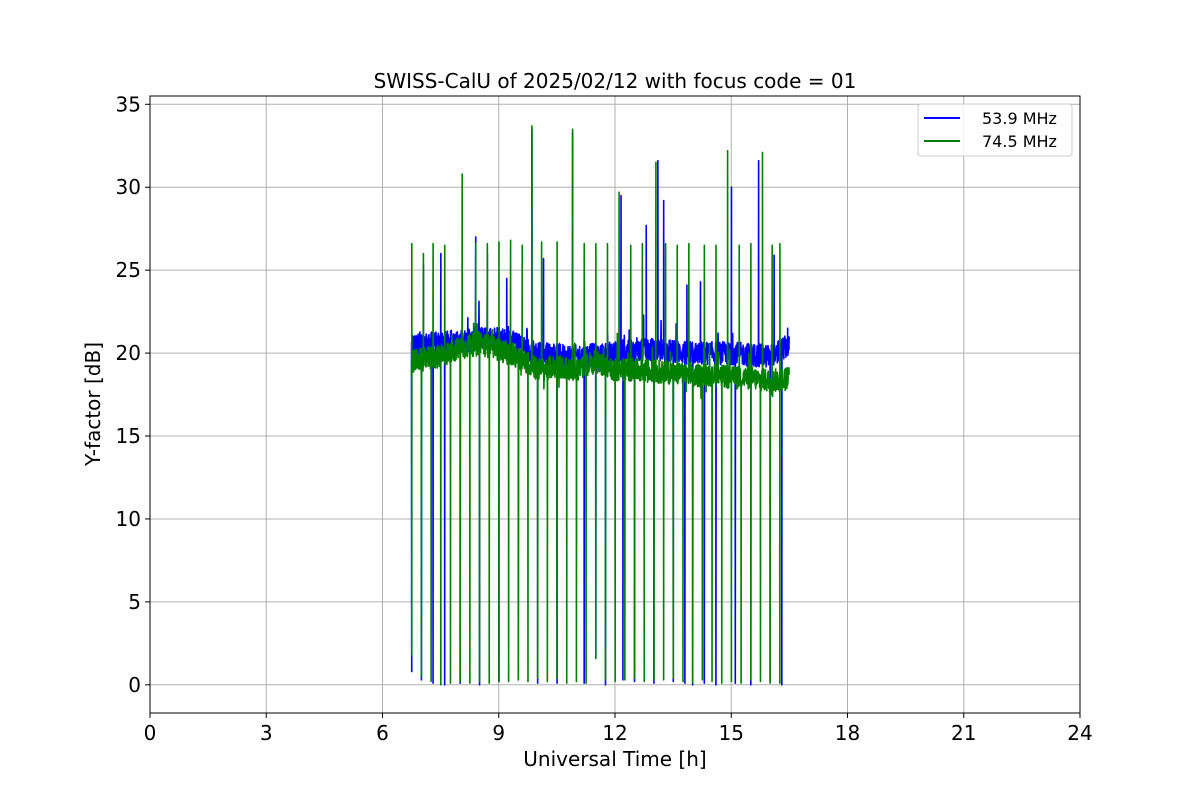 The image size is (1200, 800). I want to click on x-tick-label: 24, so click(1079, 733).